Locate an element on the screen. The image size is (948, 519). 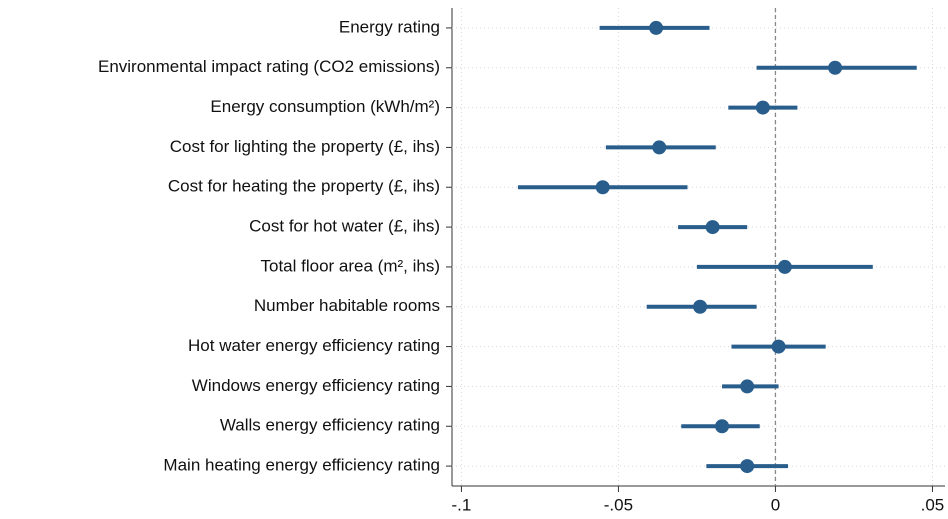
y-tick-label: Cost for hot water (£, ihs) is located at coordinates (344, 226).